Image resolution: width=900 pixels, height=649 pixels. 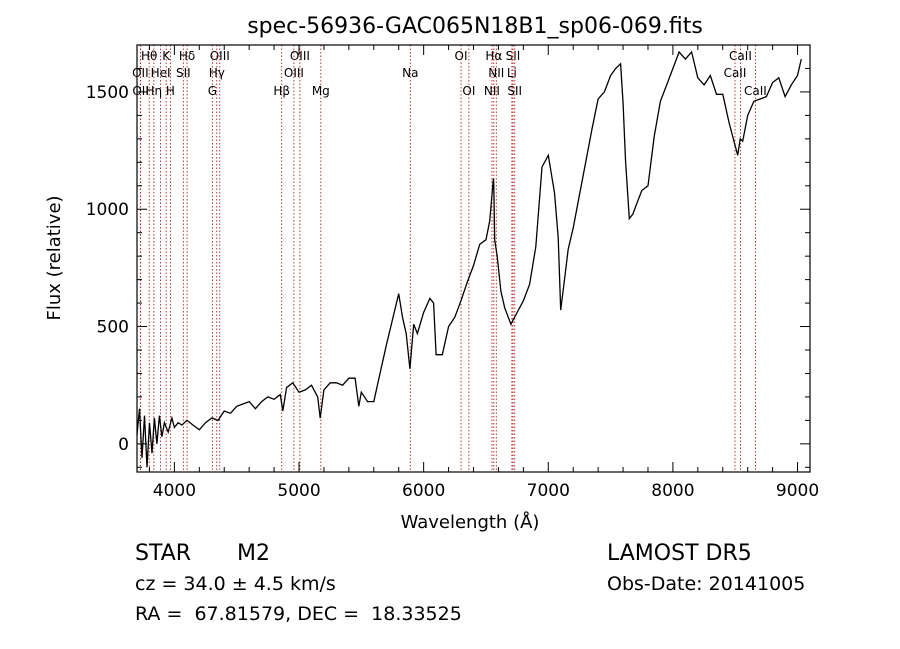 I want to click on y-axis-label: Flux (relative), so click(x=54, y=257).